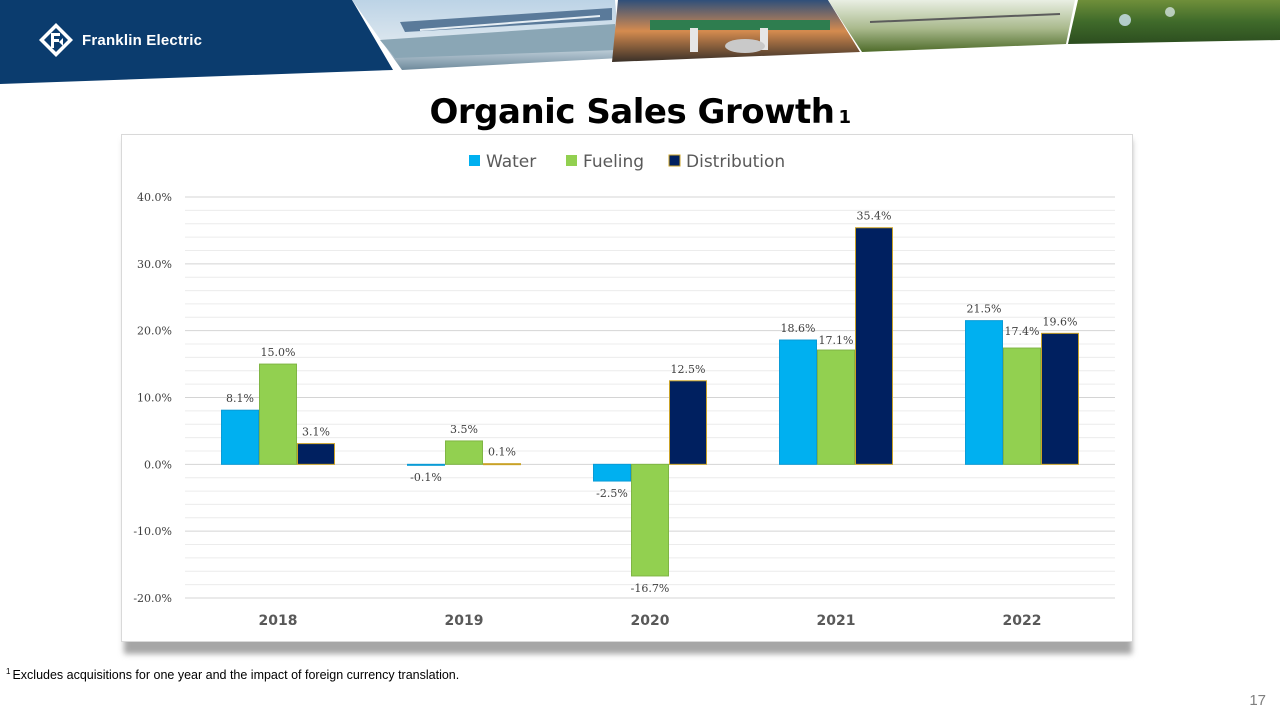 This screenshot has height=720, width=1280. I want to click on y-tick-label: 30.0%, so click(154, 264).